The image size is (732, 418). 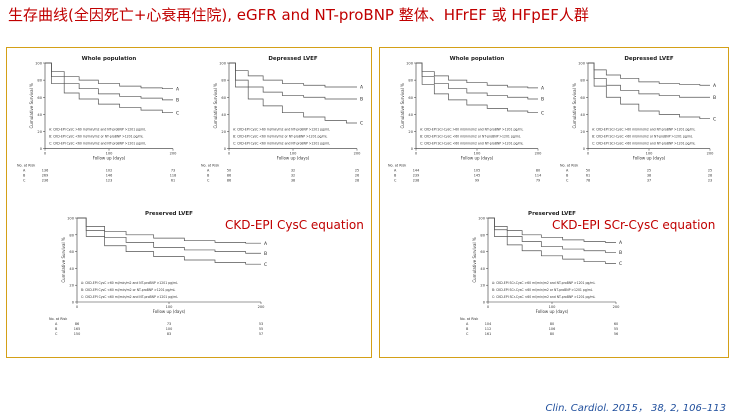 I want to click on cysc-preserved-risk-value: 57, so click(x=261, y=334).